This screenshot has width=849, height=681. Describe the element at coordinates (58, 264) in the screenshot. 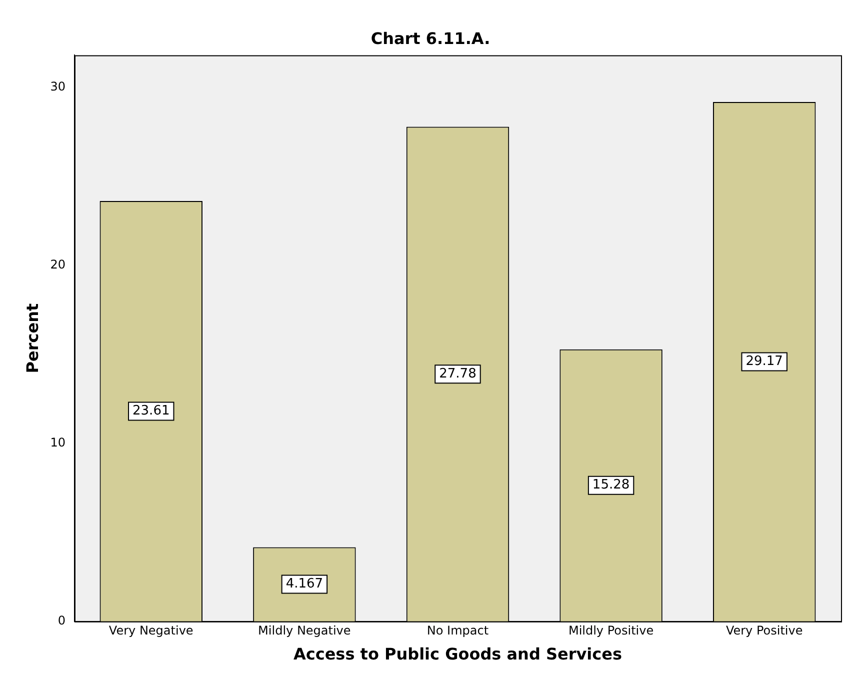

I see `y-tick-label: 20` at that location.